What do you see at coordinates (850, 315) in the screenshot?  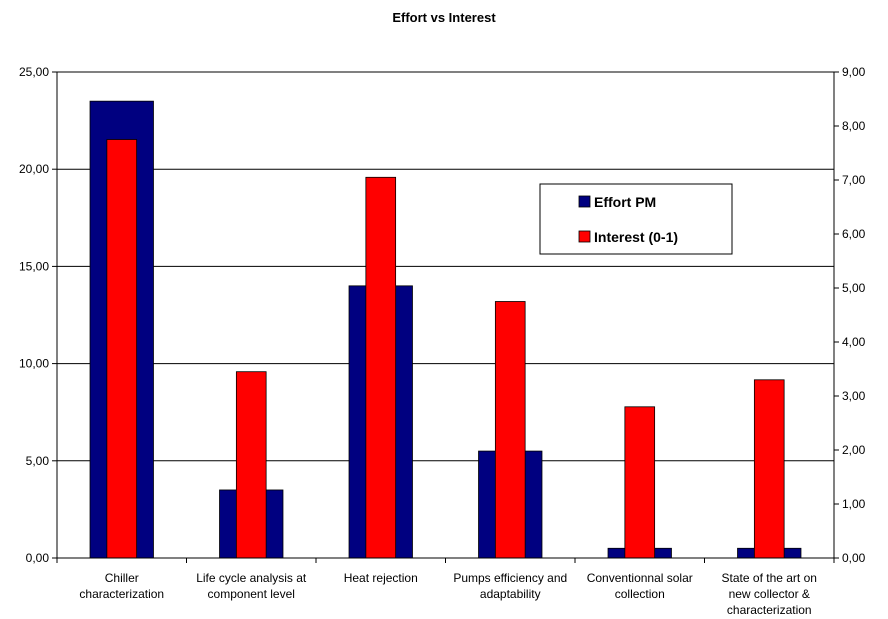 I see `right-axis-ticks: 0,00 1,00 2,00 3,00 4,00 5,00 6,00 7,00 8,00 9,00` at bounding box center [850, 315].